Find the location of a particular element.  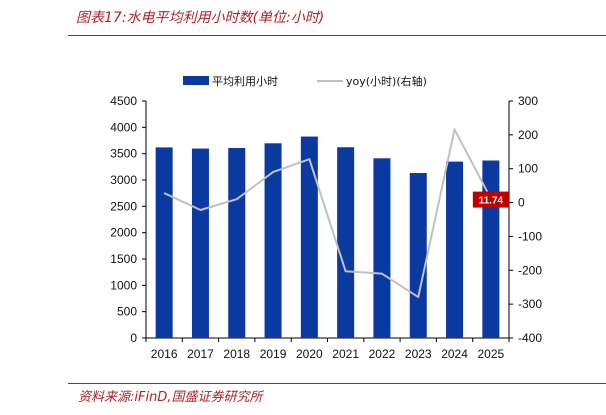

title-divider is located at coordinates (337, 35).